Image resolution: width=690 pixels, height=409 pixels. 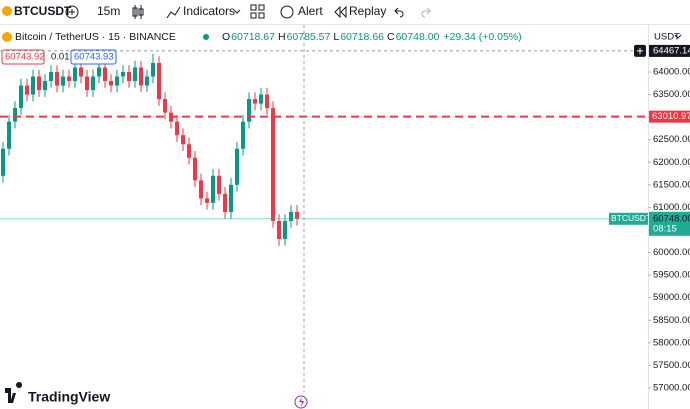 What do you see at coordinates (7, 11) in the screenshot?
I see `symbol-icon` at bounding box center [7, 11].